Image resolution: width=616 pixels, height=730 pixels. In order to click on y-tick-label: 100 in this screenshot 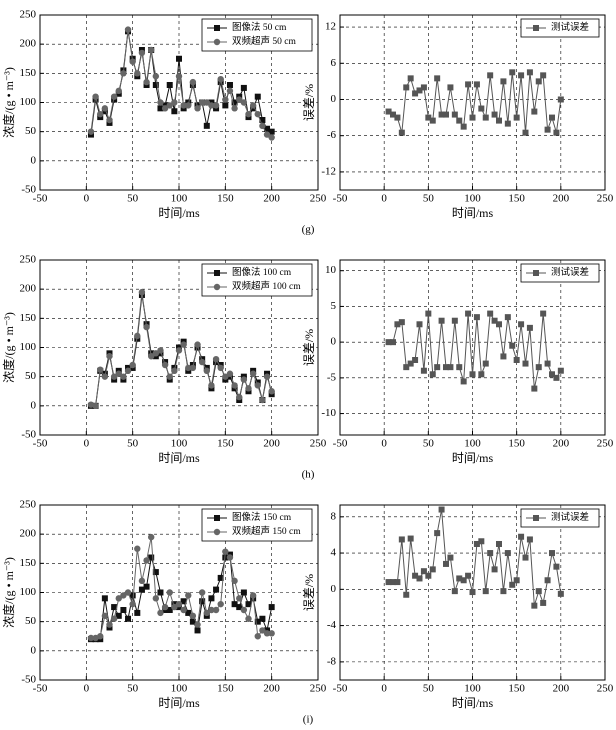, I will do `click(28, 592)`.